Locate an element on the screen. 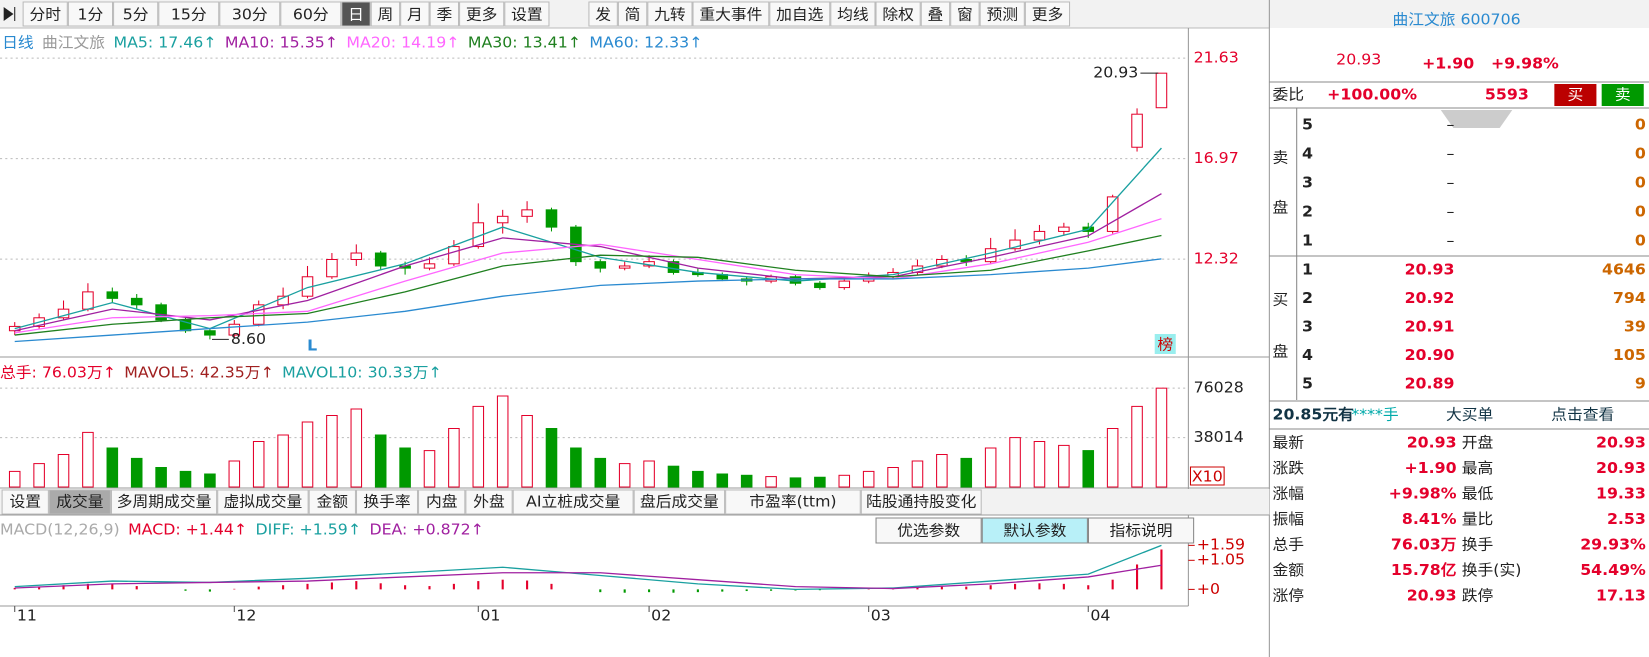 The image size is (1649, 657). toolbar-button: 周 is located at coordinates (386, 15).